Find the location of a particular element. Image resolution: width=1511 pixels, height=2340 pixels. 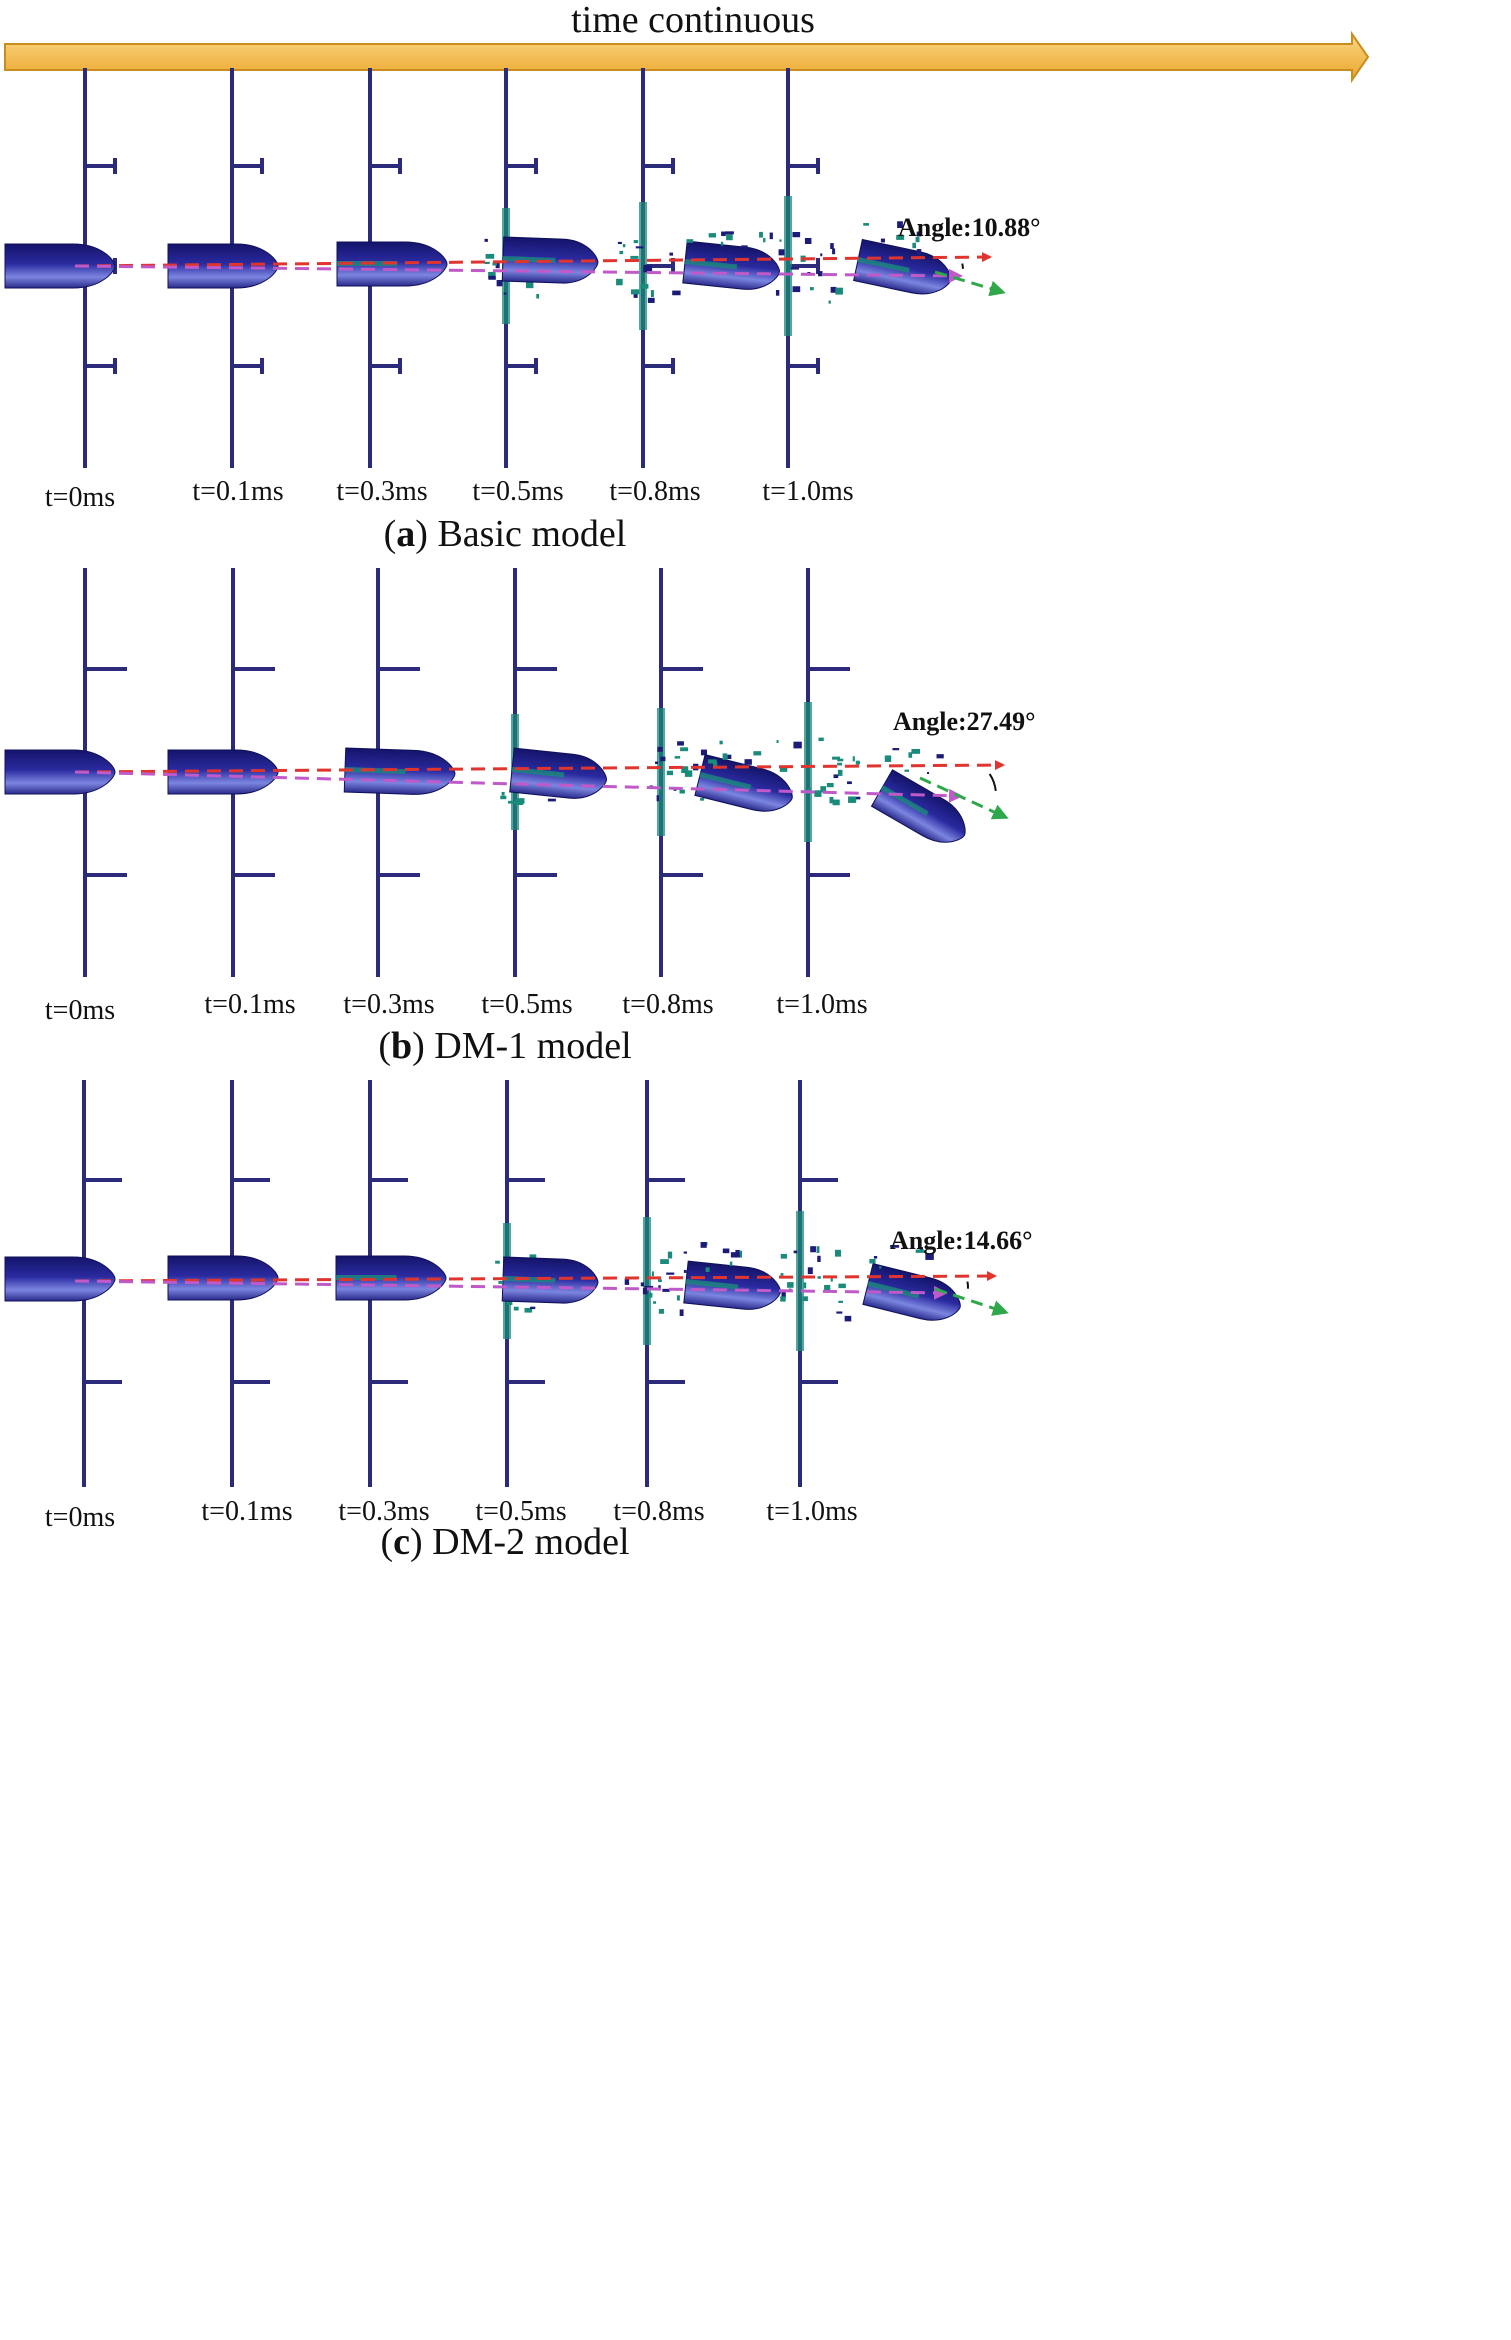

time-label: t=0ms is located at coordinates (80, 1010).